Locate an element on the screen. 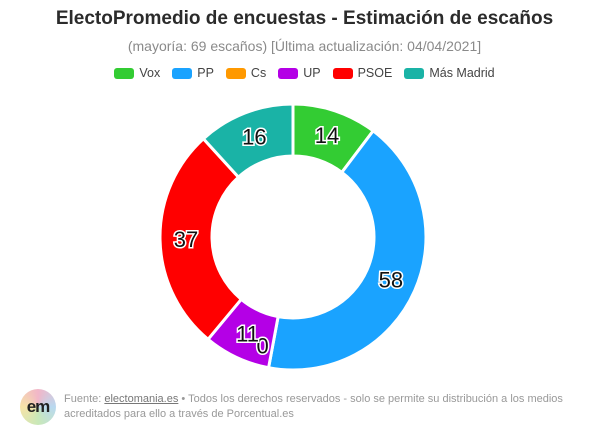  legend-swatch-up is located at coordinates (288, 73).